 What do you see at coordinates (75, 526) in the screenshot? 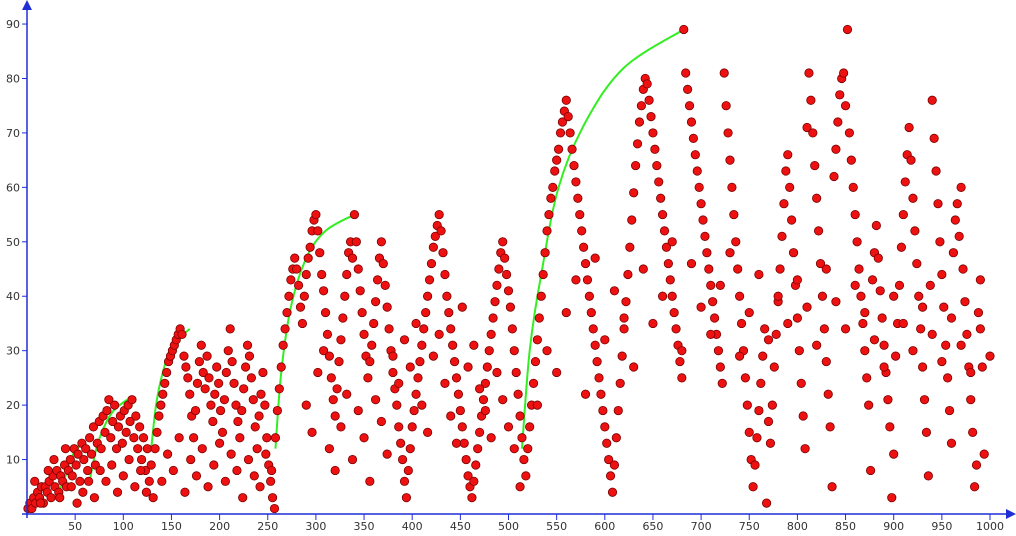
I see `x-tick-label: 50` at bounding box center [75, 526].